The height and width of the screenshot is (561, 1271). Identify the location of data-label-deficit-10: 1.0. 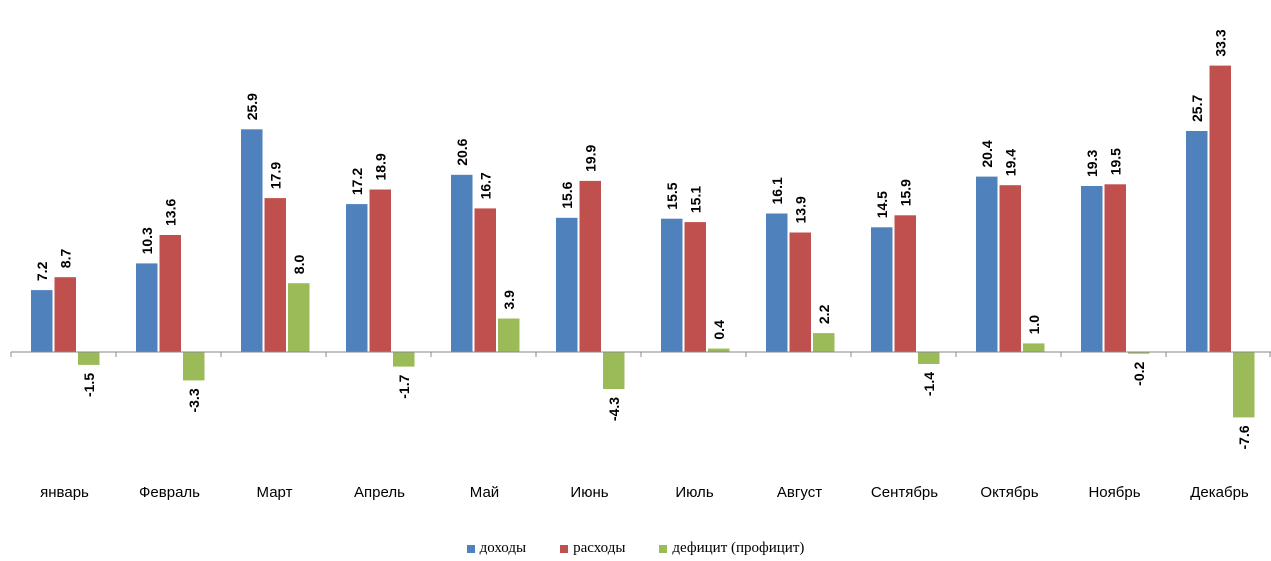
(1034, 325).